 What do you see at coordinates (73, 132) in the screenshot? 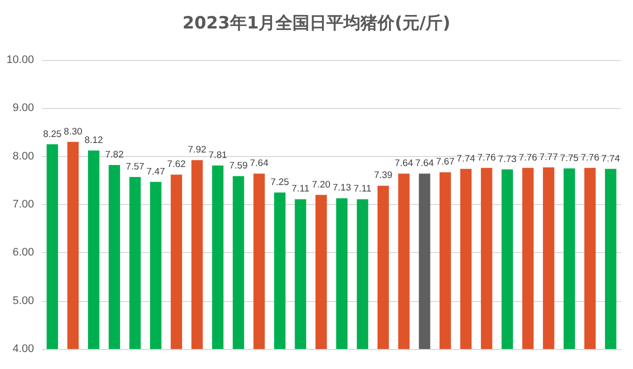
I see `data-label: 8.30` at bounding box center [73, 132].